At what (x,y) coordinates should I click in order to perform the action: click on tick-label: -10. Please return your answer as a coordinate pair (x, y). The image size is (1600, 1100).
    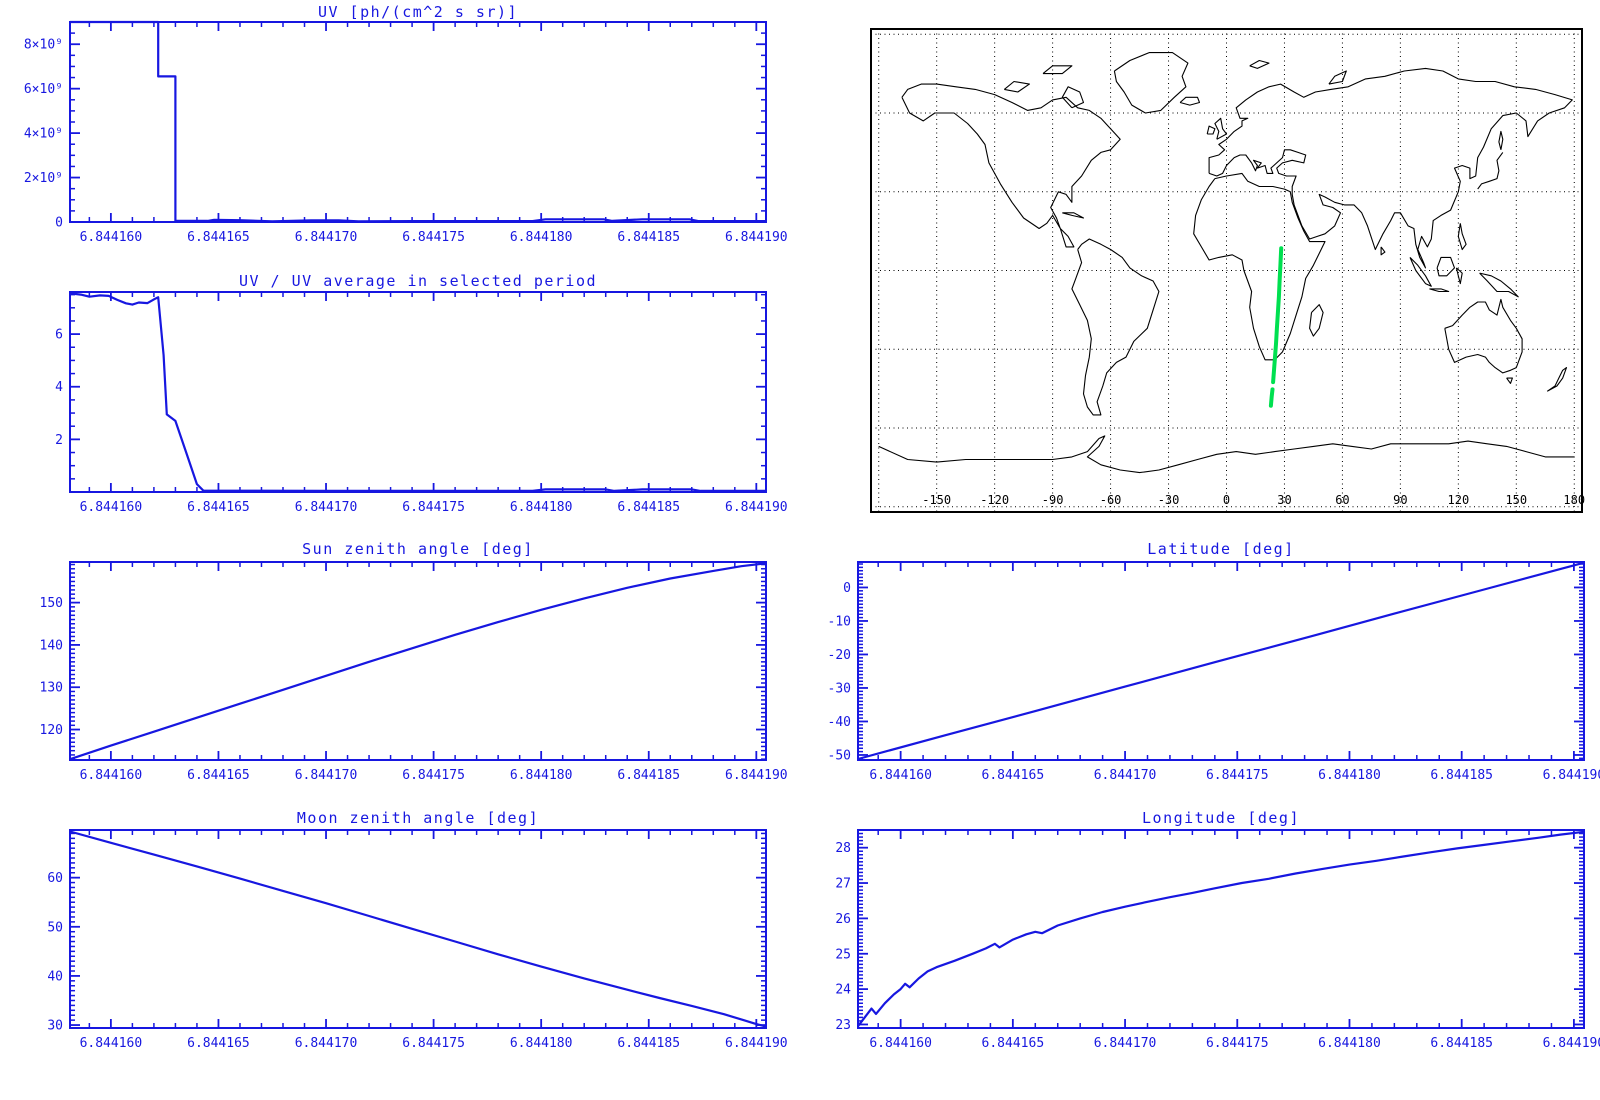
    Looking at the image, I should click on (839, 621).